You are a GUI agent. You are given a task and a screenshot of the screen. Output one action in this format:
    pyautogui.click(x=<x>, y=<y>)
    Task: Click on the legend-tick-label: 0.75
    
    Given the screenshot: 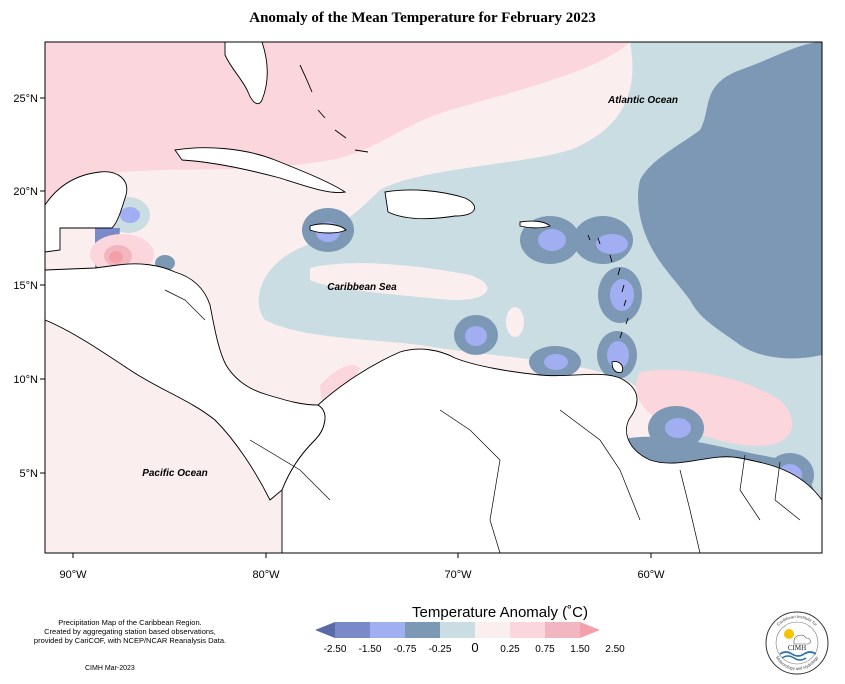 What is the action you would take?
    pyautogui.click(x=545, y=649)
    